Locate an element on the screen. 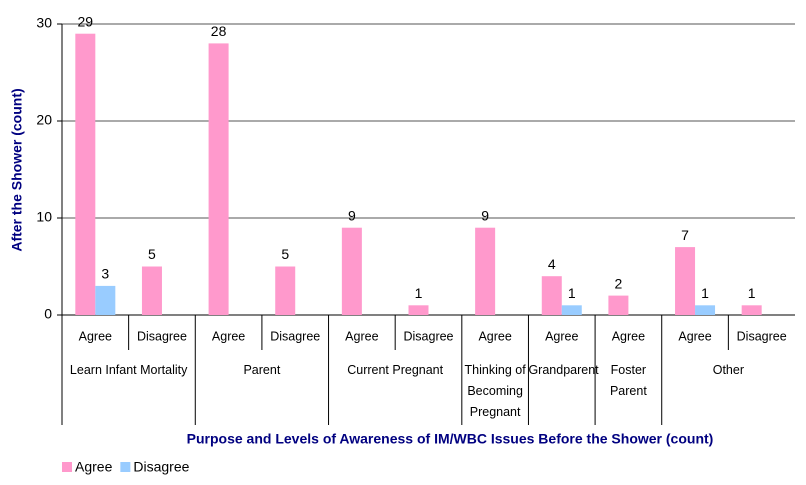 This screenshot has height=485, width=806. data-label: 3 is located at coordinates (105, 274).